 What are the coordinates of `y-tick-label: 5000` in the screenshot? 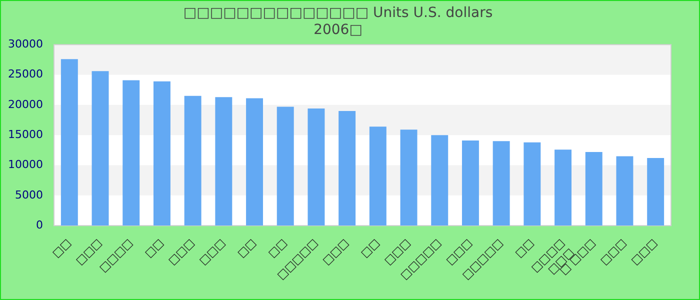 It's located at (28, 195).